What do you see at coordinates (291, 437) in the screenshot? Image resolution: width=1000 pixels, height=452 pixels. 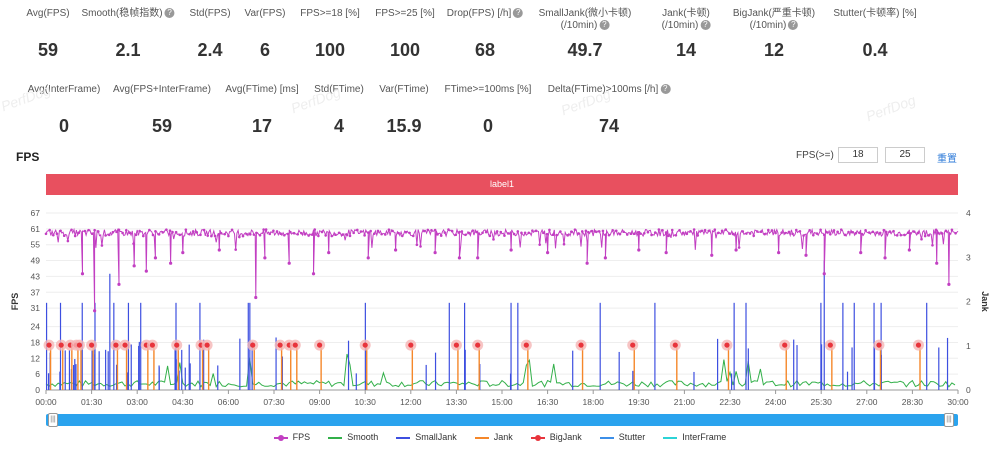 I see `legend-item-fps: FPS` at bounding box center [291, 437].